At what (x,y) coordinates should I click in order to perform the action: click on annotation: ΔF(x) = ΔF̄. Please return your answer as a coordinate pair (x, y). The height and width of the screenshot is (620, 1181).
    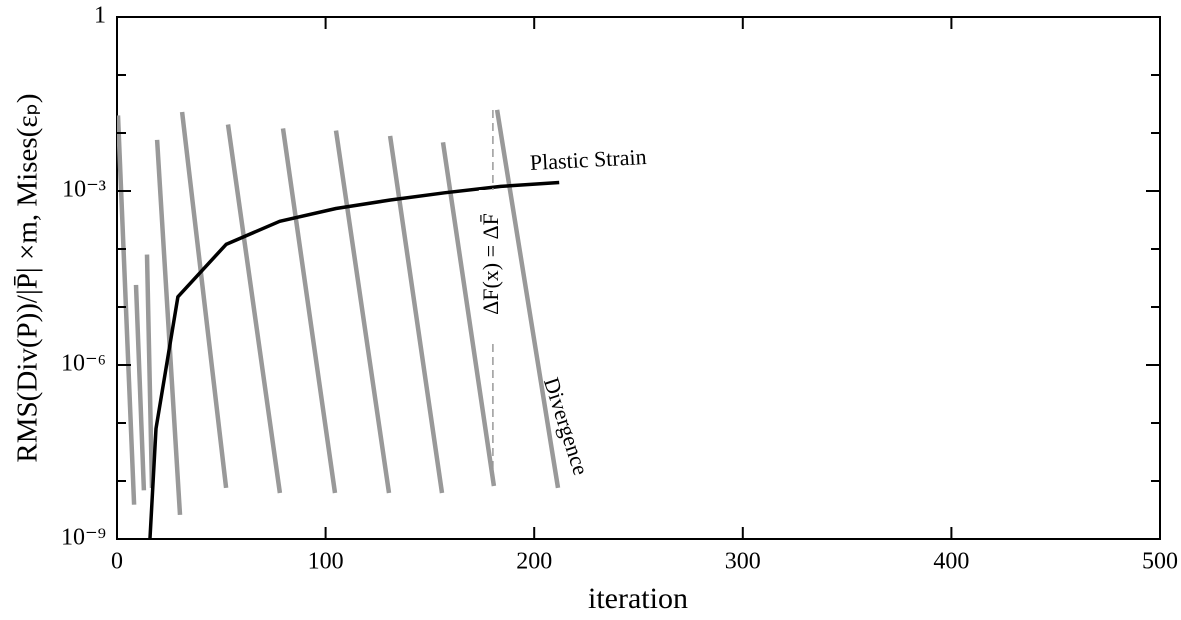
    Looking at the image, I should click on (490, 264).